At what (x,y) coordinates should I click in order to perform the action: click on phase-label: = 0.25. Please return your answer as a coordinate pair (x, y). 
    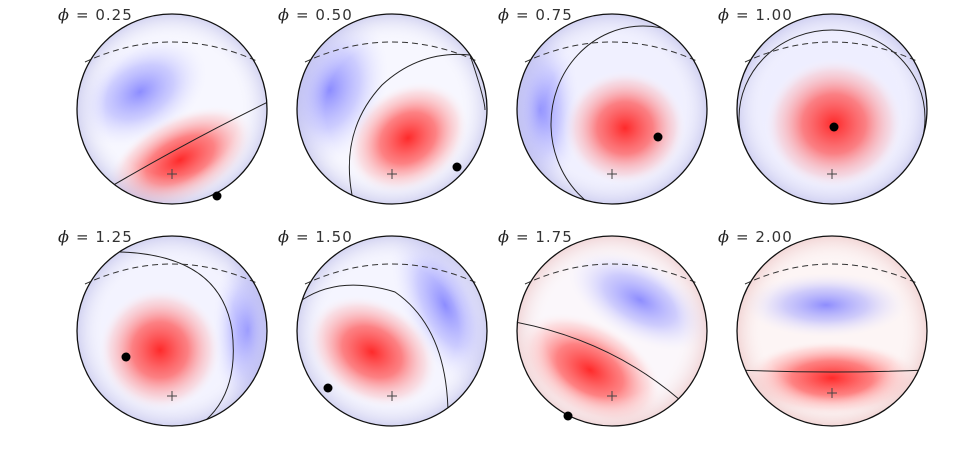
    Looking at the image, I should click on (104, 15).